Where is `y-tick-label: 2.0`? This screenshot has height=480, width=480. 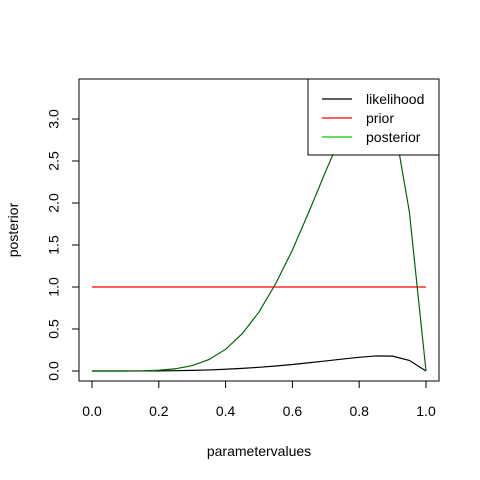
y-tick-label: 2.0 is located at coordinates (54, 203).